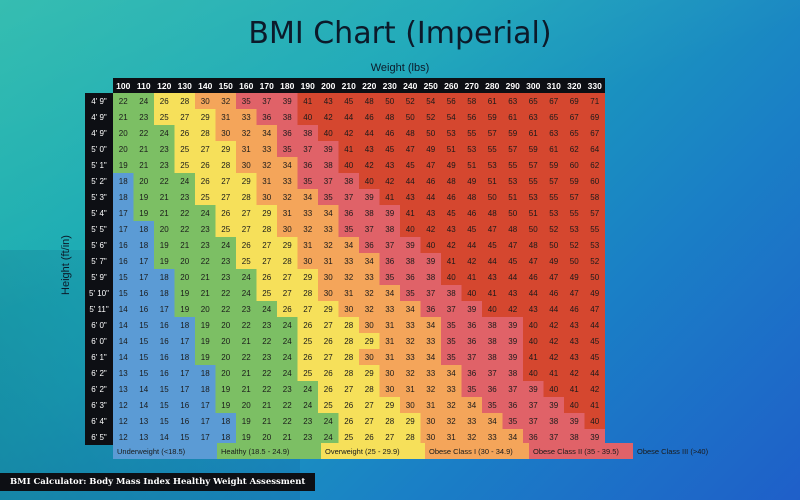 The width and height of the screenshot is (800, 500). I want to click on cell-value-label: 67, so click(553, 101).